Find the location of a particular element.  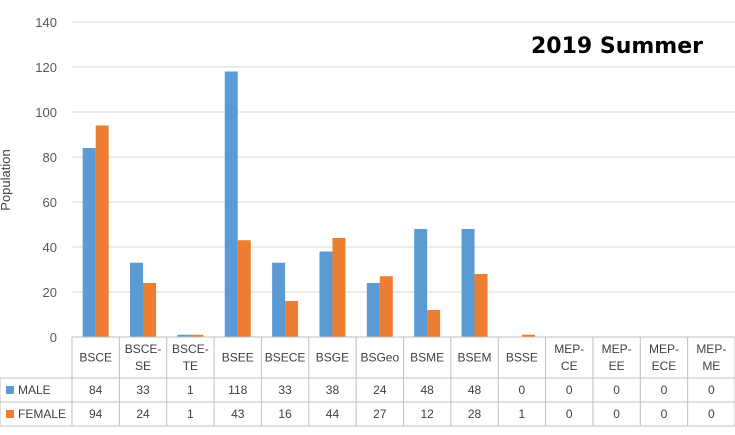

category-label: BSCE is located at coordinates (95, 358).